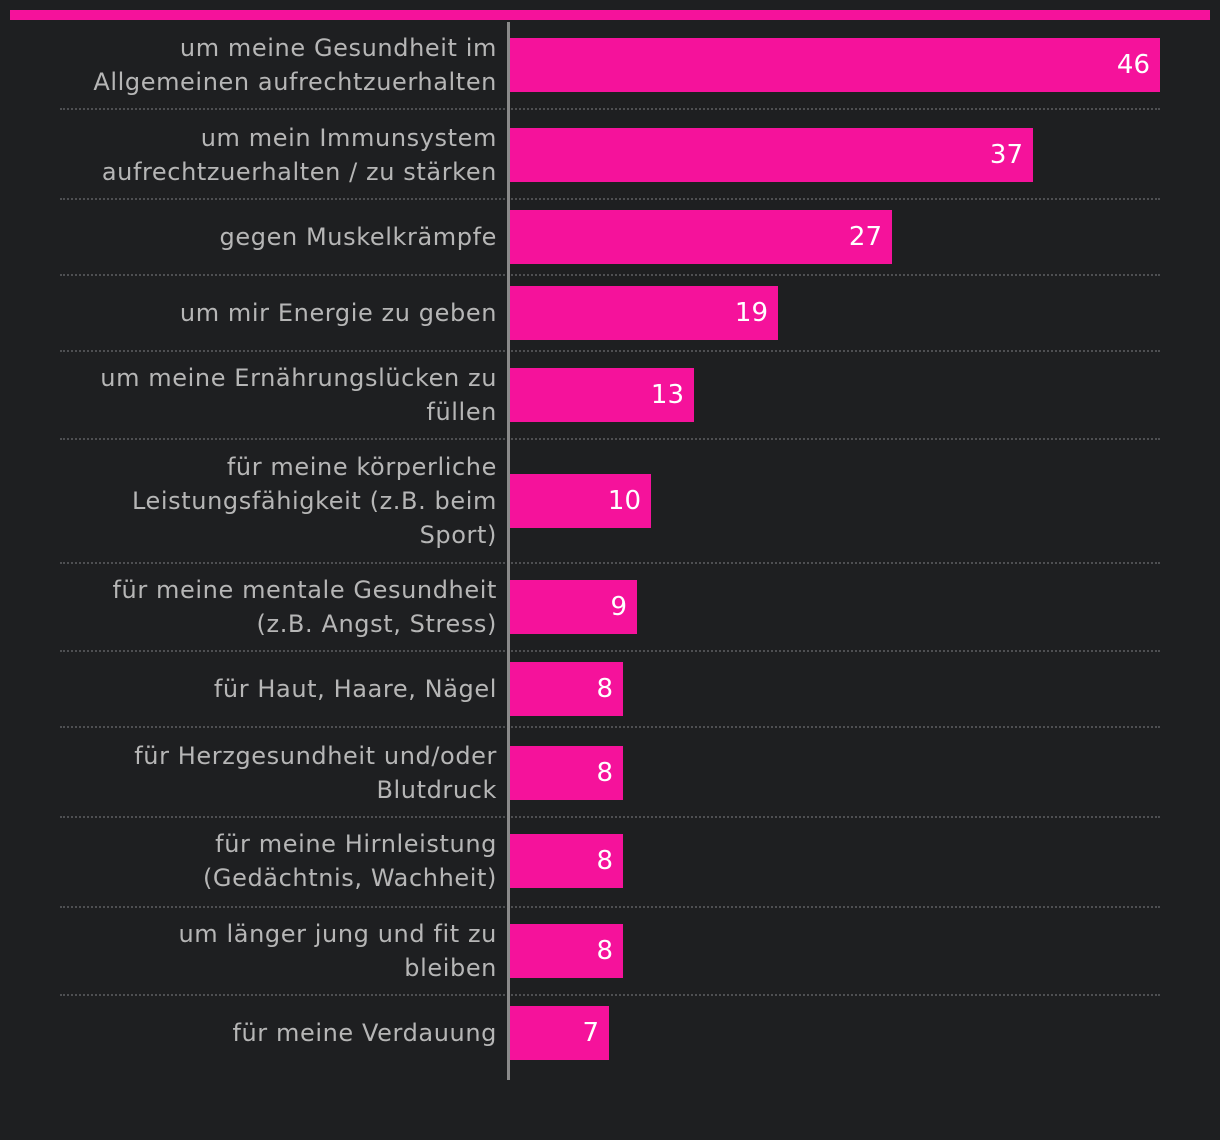  I want to click on value-label: 10, so click(624, 501).